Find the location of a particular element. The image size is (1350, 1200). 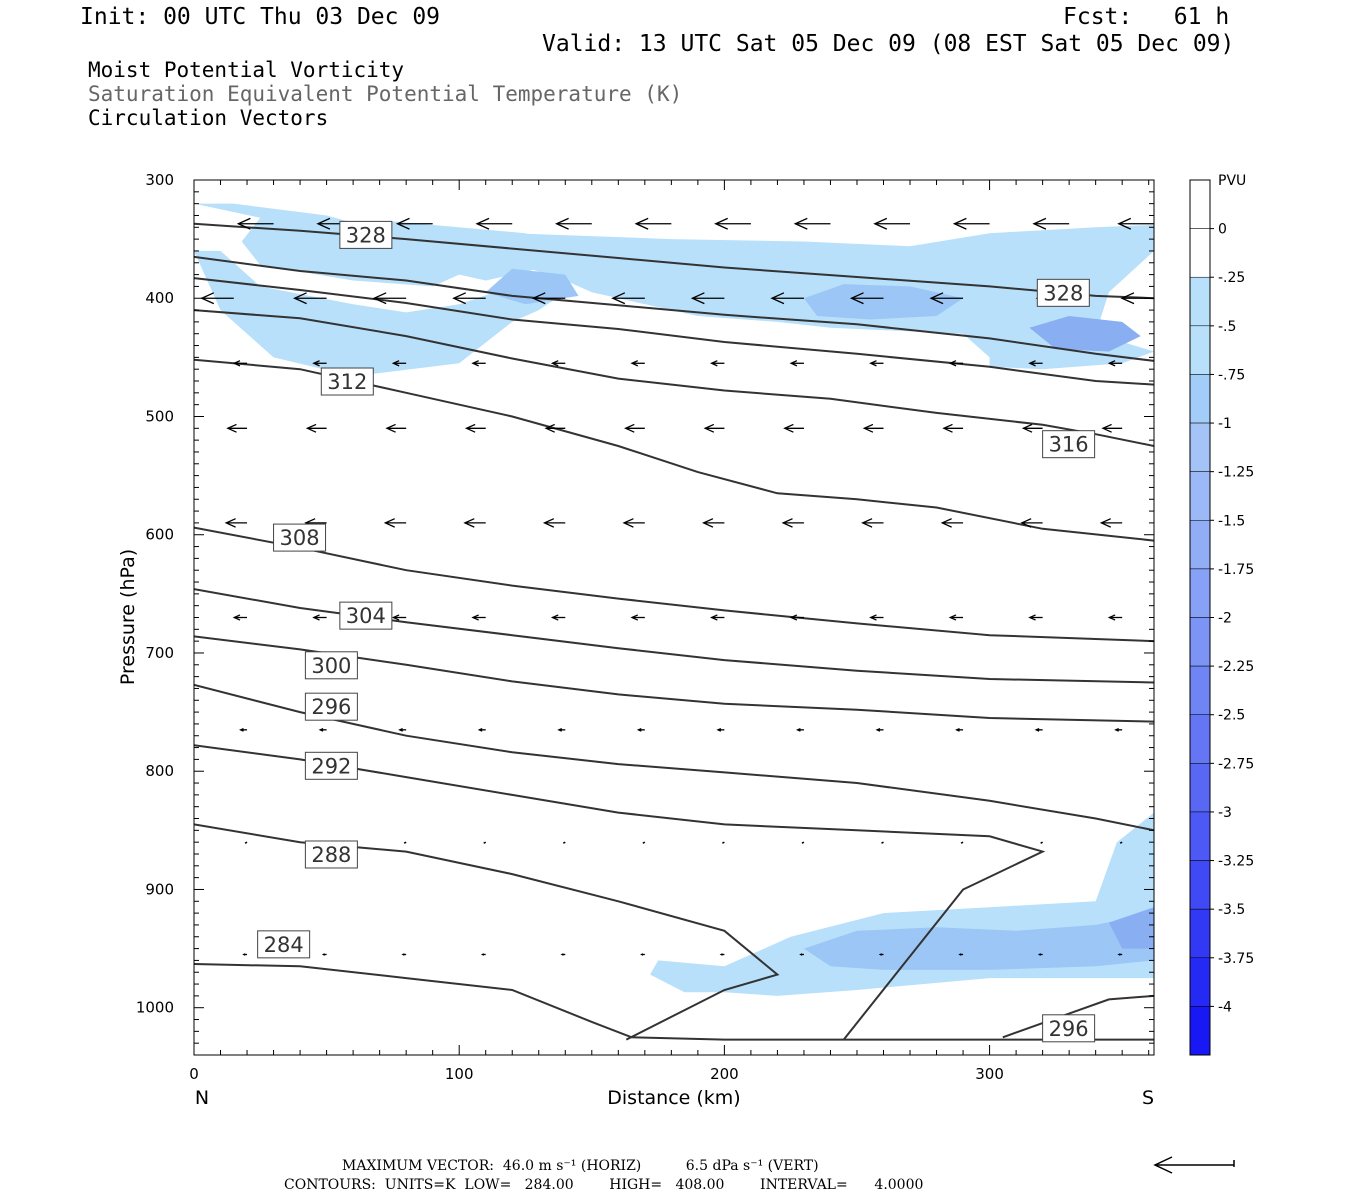

x-tick-label: 200 is located at coordinates (724, 1074).